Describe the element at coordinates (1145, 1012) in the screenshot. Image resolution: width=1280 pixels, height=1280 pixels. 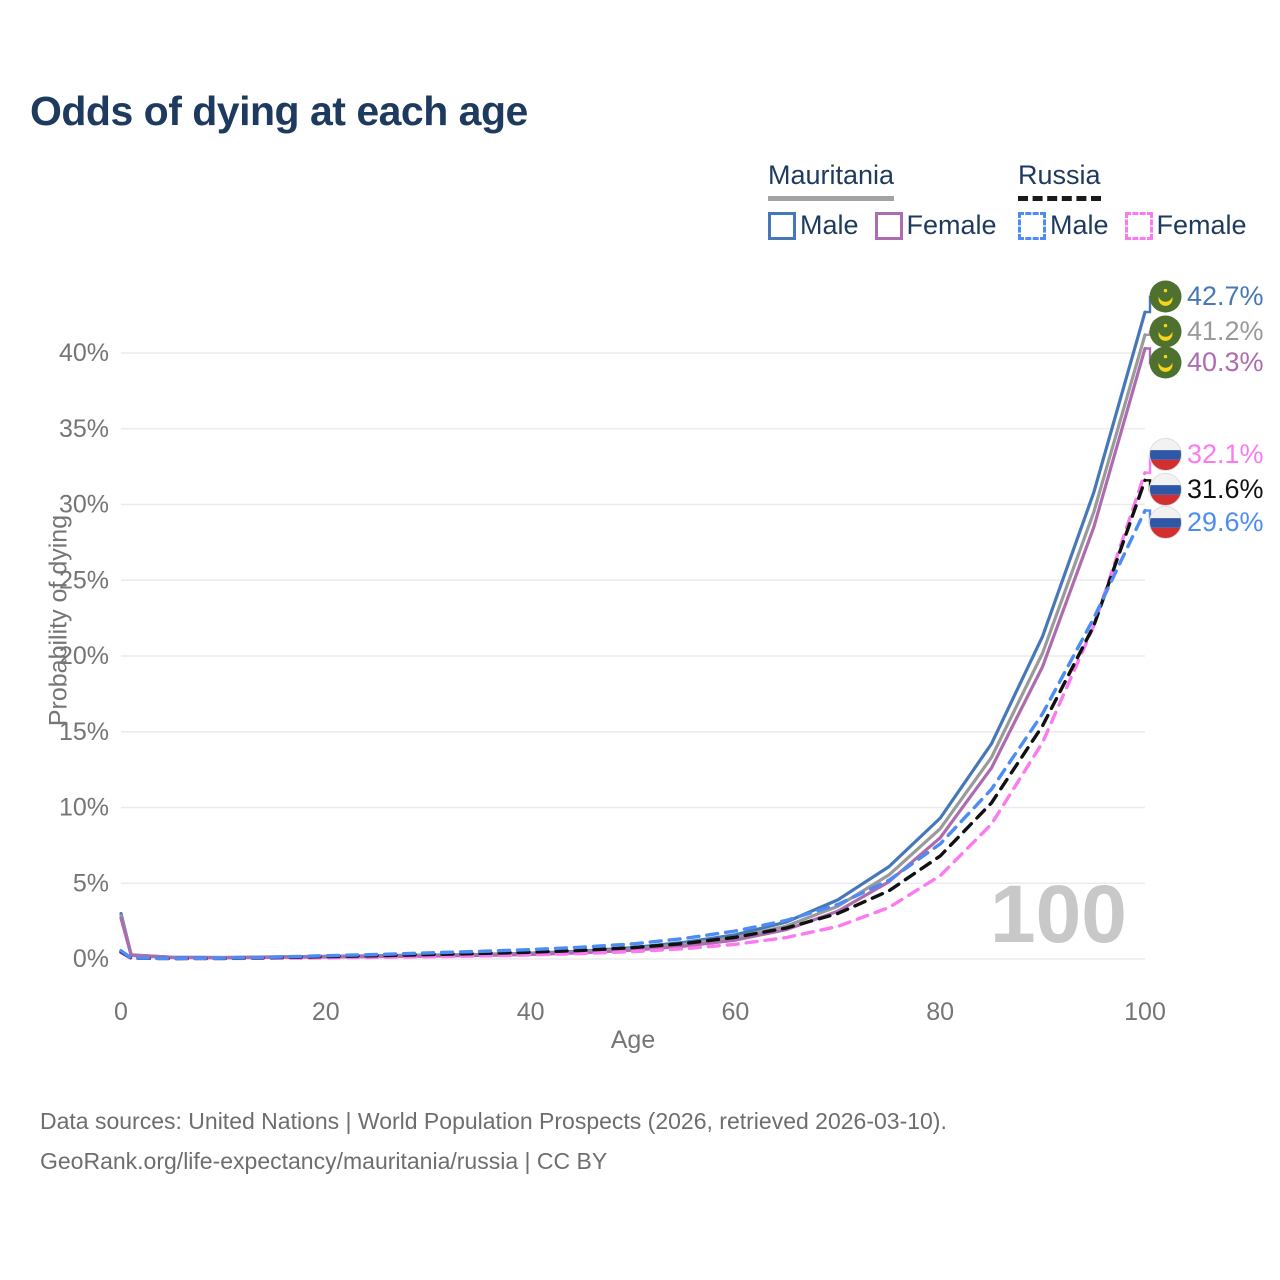
I see `x-tick-label: 100` at that location.